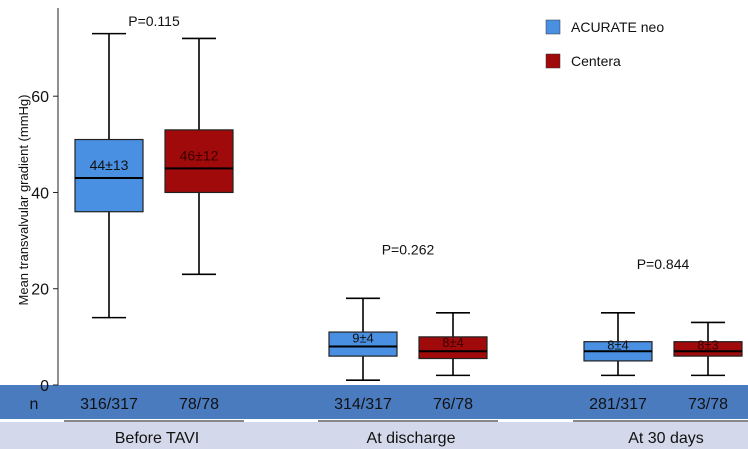 The height and width of the screenshot is (449, 748). I want to click on box-value-label: 46±12, so click(199, 155).